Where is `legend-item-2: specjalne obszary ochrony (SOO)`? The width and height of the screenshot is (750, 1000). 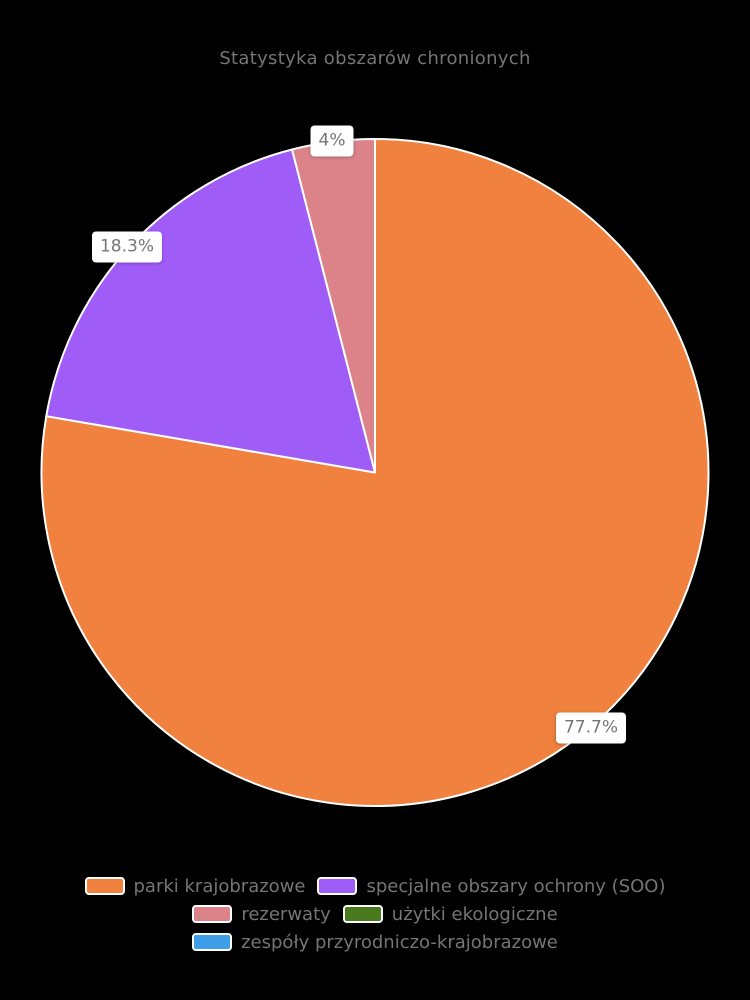 legend-item-2: specjalne obszary ochrony (SOO) is located at coordinates (491, 886).